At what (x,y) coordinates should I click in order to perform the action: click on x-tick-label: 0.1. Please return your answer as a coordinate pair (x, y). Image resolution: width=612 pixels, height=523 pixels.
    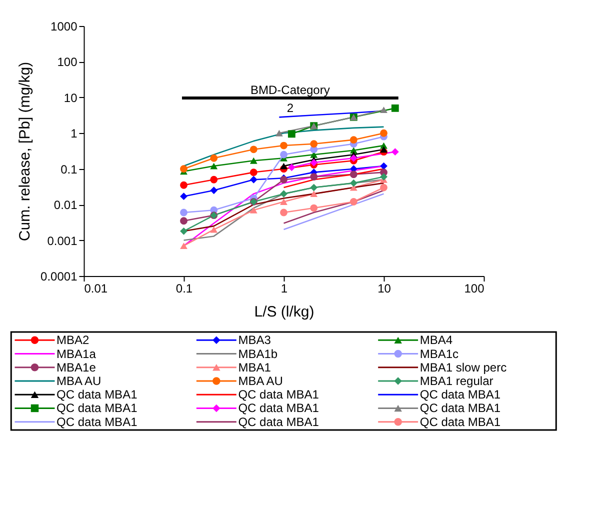
    Looking at the image, I should click on (184, 289).